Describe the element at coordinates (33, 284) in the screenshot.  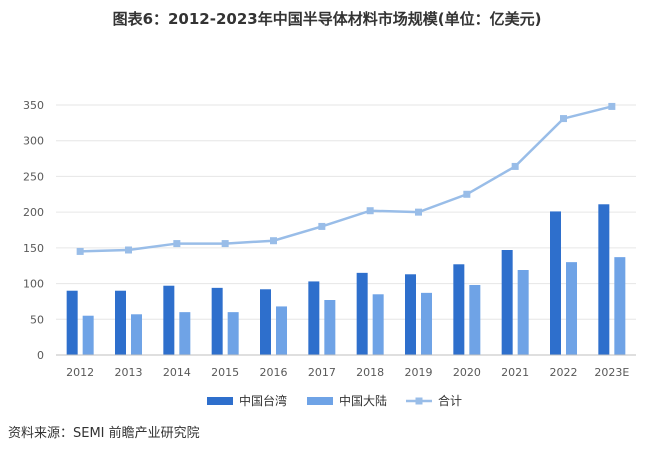
I see `y-tick-label: 100` at that location.